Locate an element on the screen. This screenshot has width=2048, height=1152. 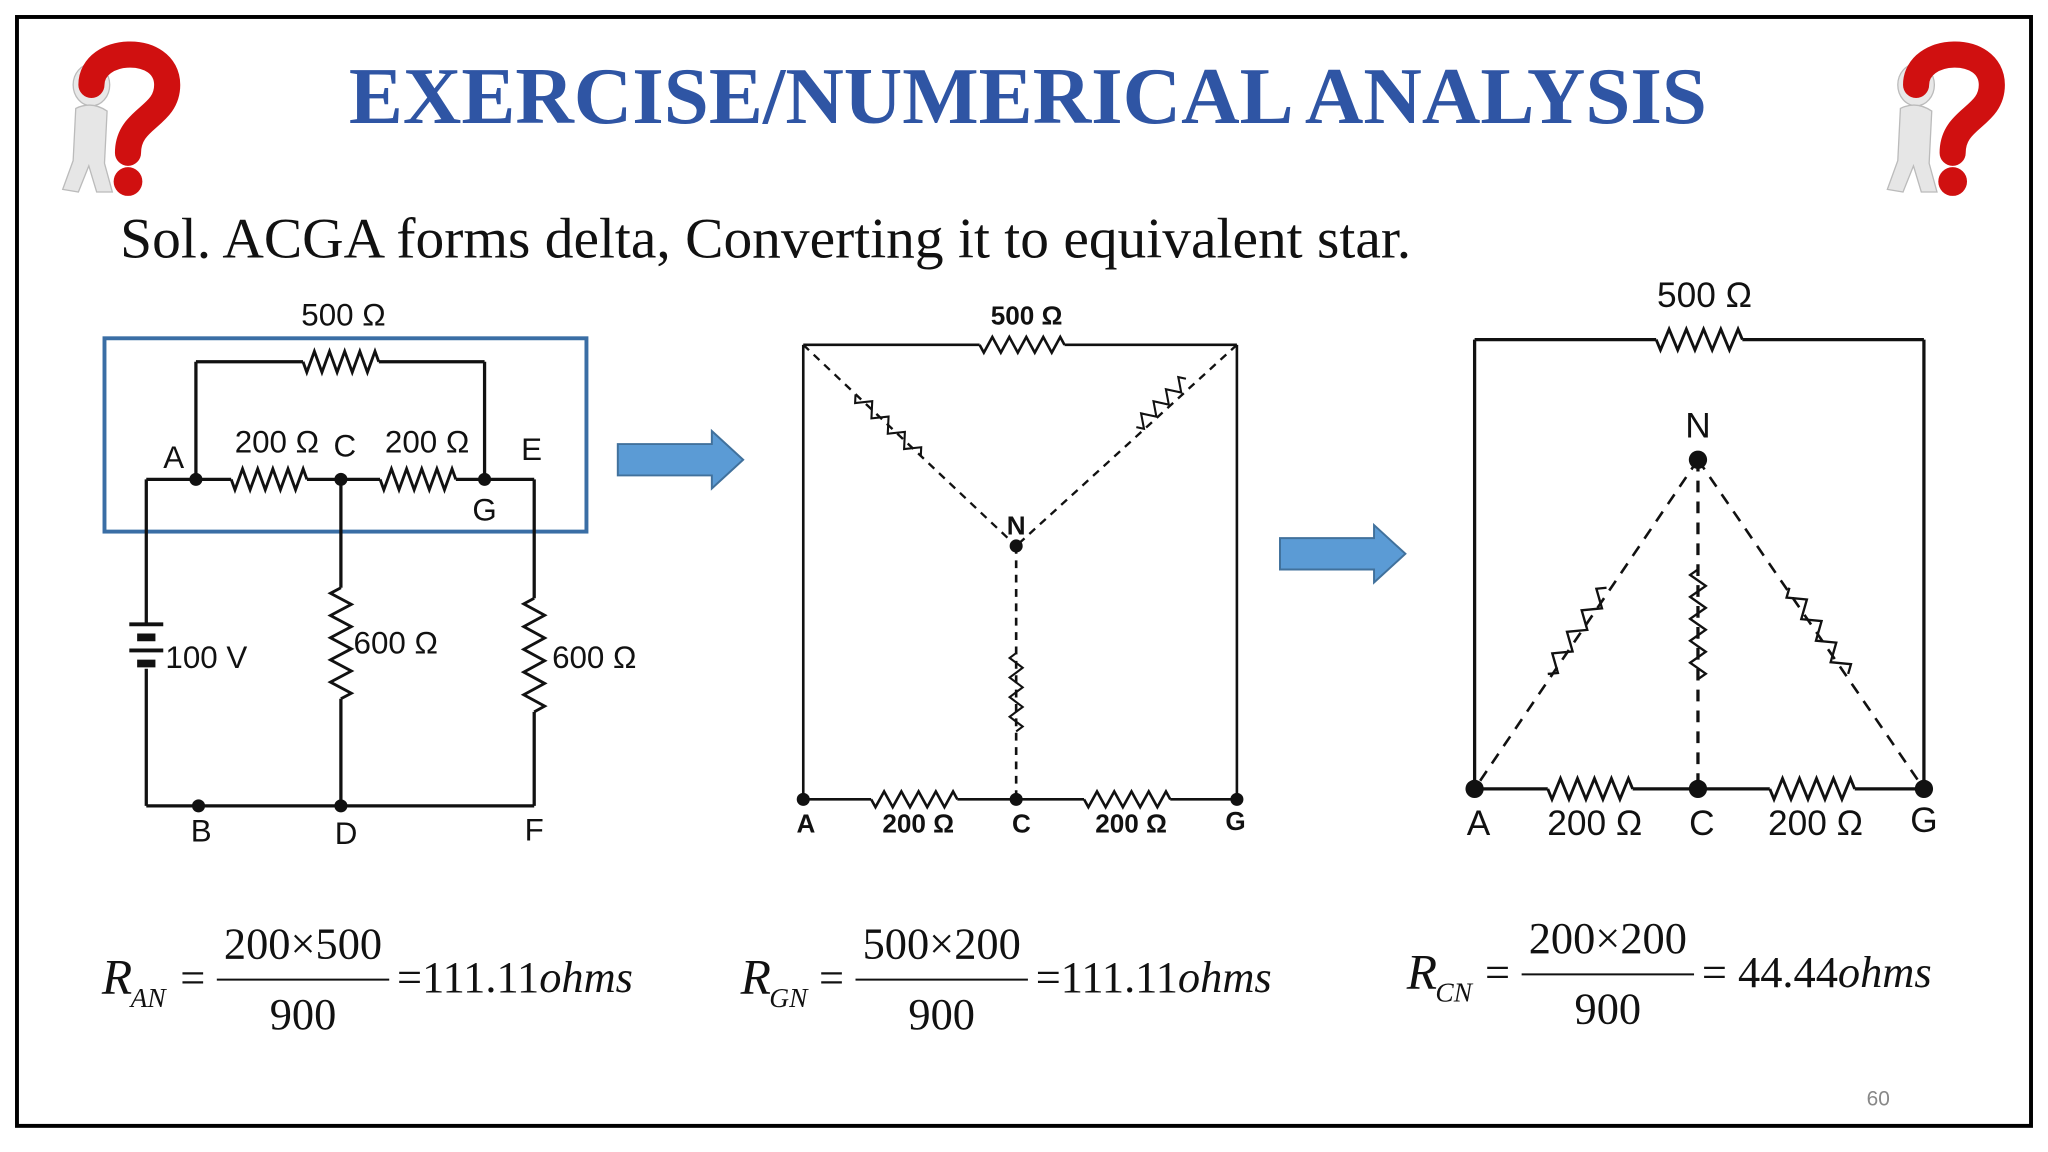
highlight-box is located at coordinates (345, 435).